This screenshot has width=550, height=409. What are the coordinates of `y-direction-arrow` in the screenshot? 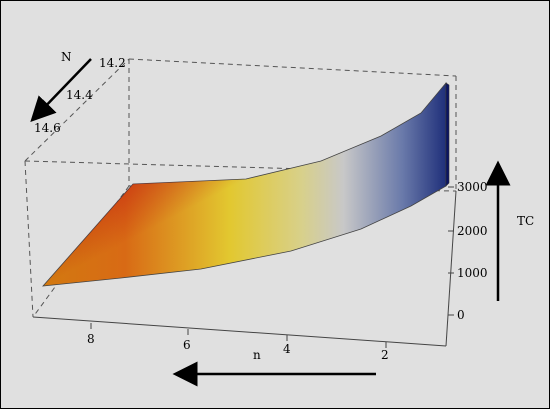 It's located at (61, 90).